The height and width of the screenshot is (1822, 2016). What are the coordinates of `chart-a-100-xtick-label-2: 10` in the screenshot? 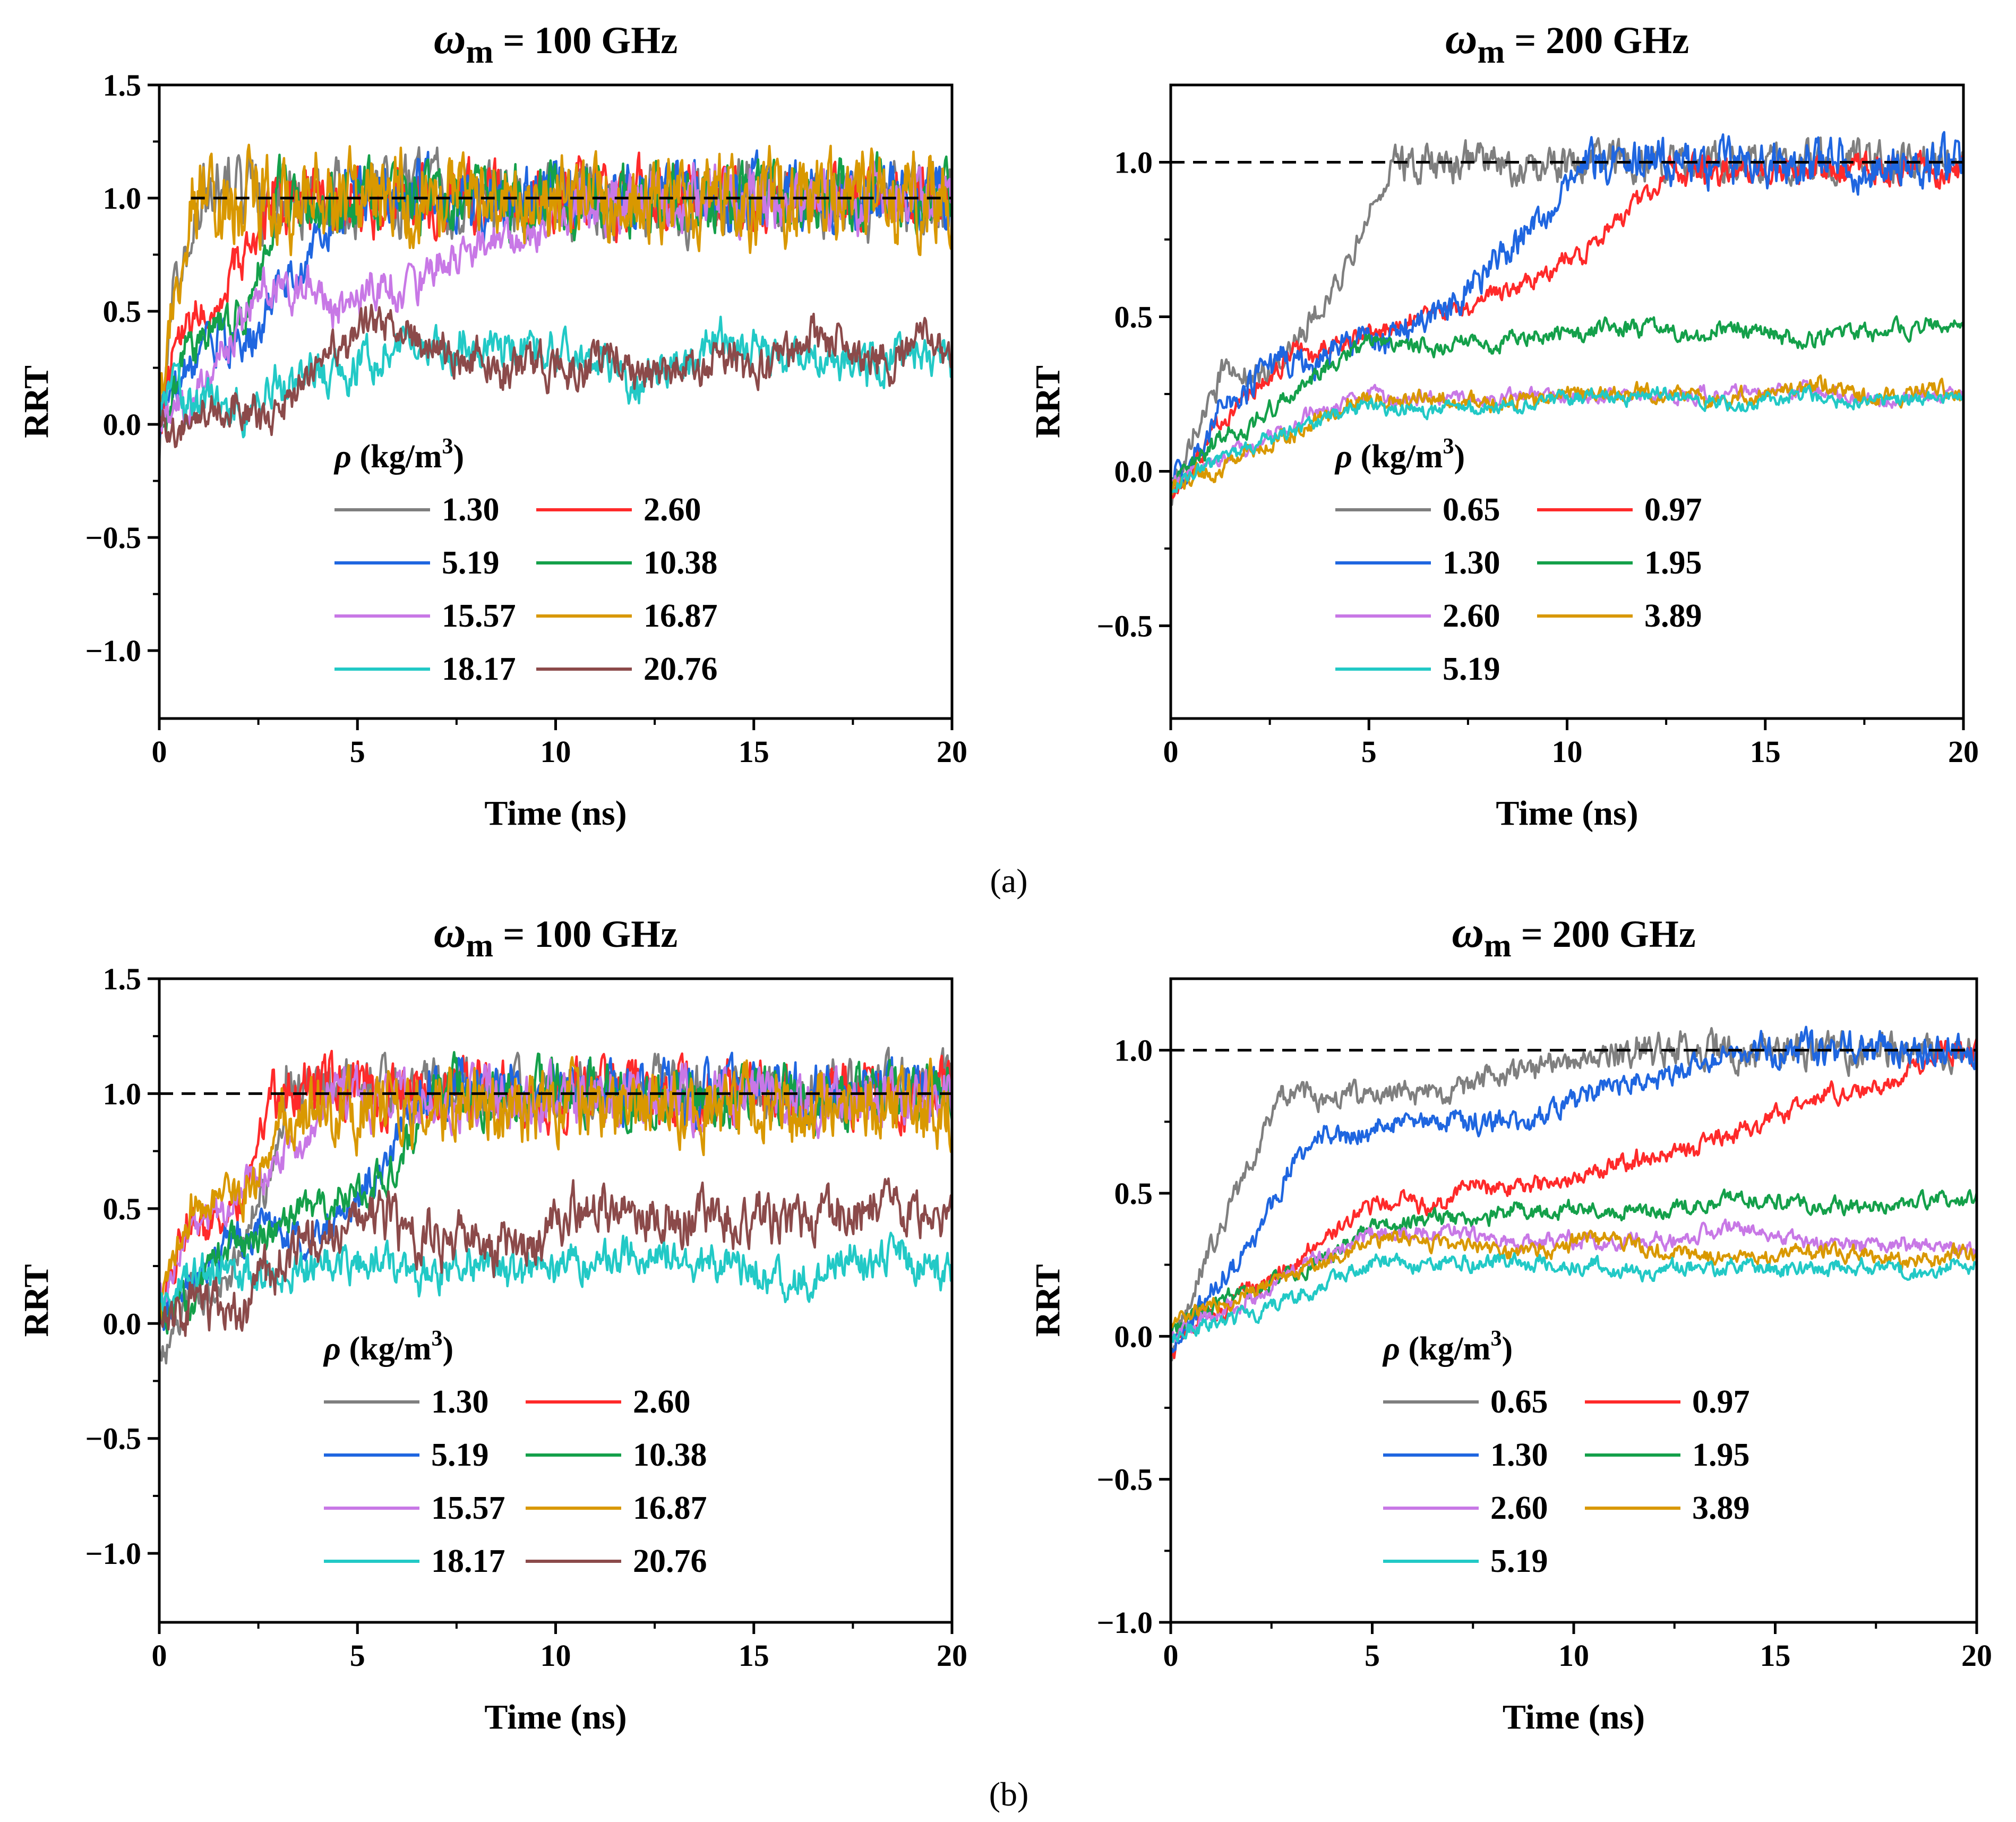 It's located at (556, 751).